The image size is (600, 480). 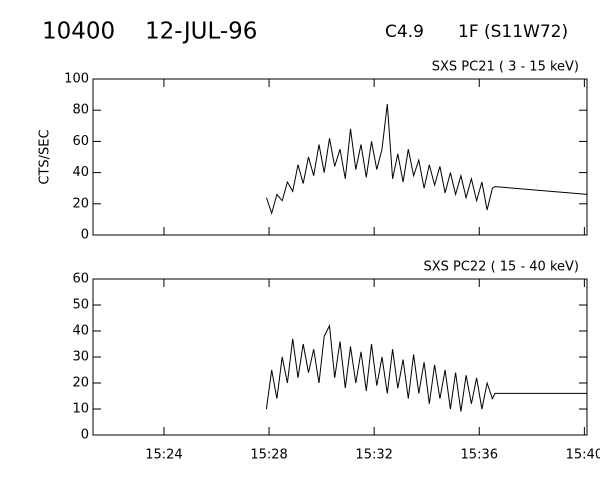 What do you see at coordinates (163, 455) in the screenshot?
I see `x-tick-label: 15:24` at bounding box center [163, 455].